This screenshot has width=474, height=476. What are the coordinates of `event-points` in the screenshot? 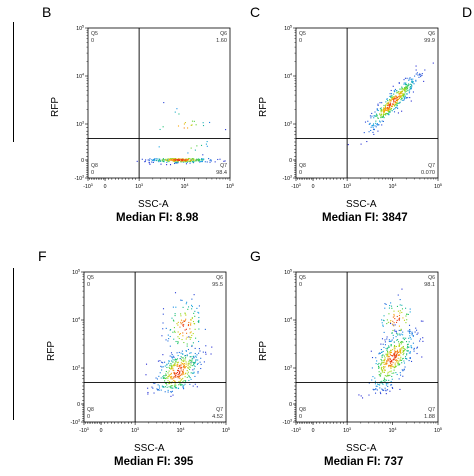 It's located at (179, 344).